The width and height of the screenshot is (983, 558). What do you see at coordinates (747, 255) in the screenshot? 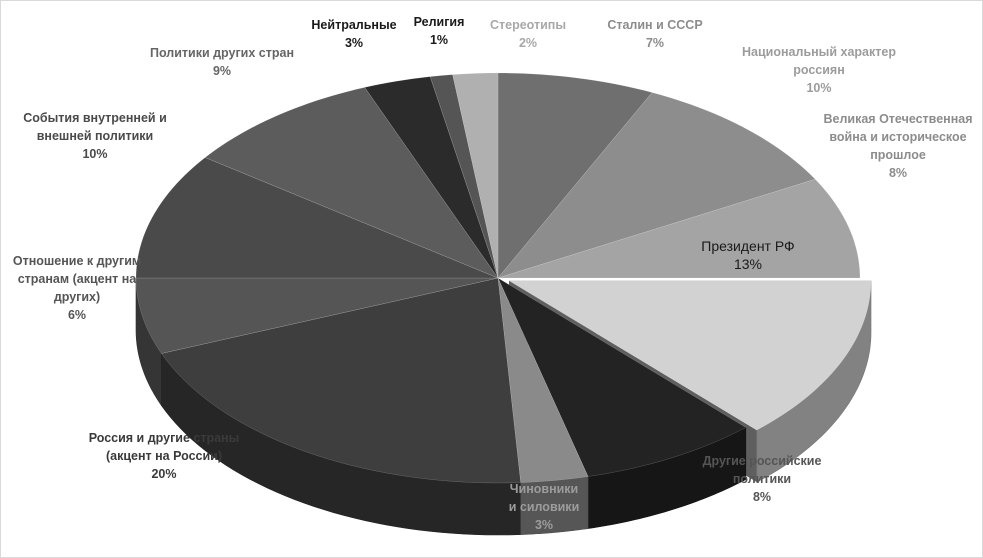
I see `slice-label-4: Президент РФ 13%` at bounding box center [747, 255].